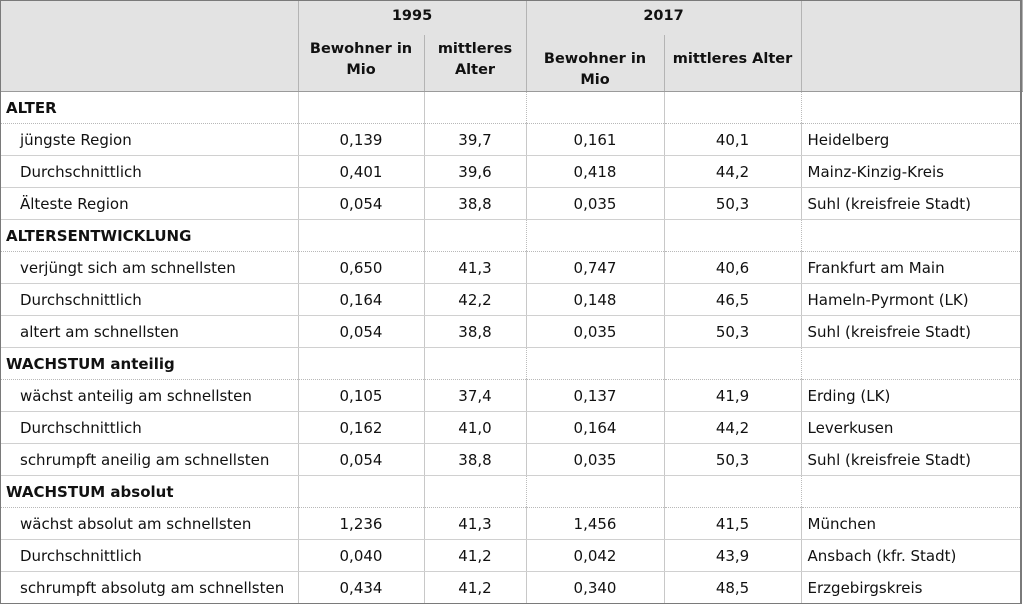  I want to click on age-1995-cell: 37,4, so click(475, 395).